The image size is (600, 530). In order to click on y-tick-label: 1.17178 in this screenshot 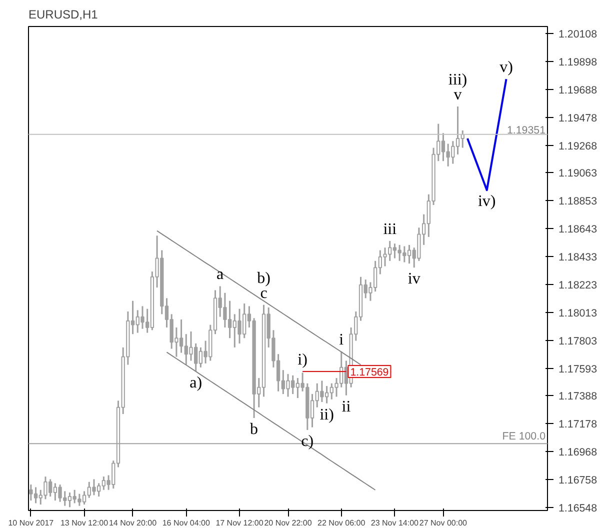, I will do `click(578, 424)`.